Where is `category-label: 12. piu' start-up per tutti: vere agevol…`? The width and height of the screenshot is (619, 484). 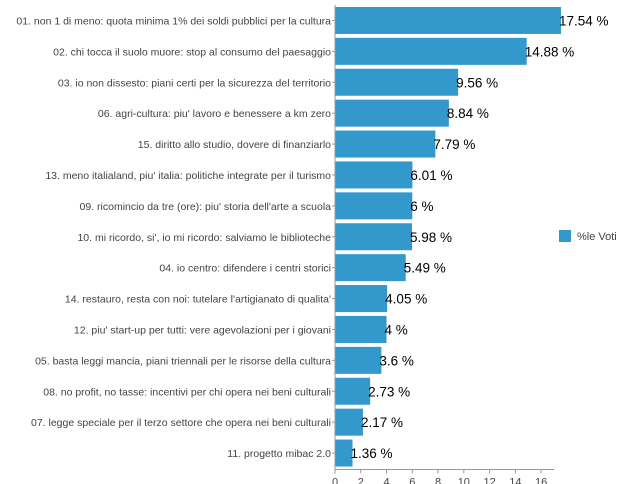 category-label: 12. piu' start-up per tutti: vere agevol… is located at coordinates (202, 330).